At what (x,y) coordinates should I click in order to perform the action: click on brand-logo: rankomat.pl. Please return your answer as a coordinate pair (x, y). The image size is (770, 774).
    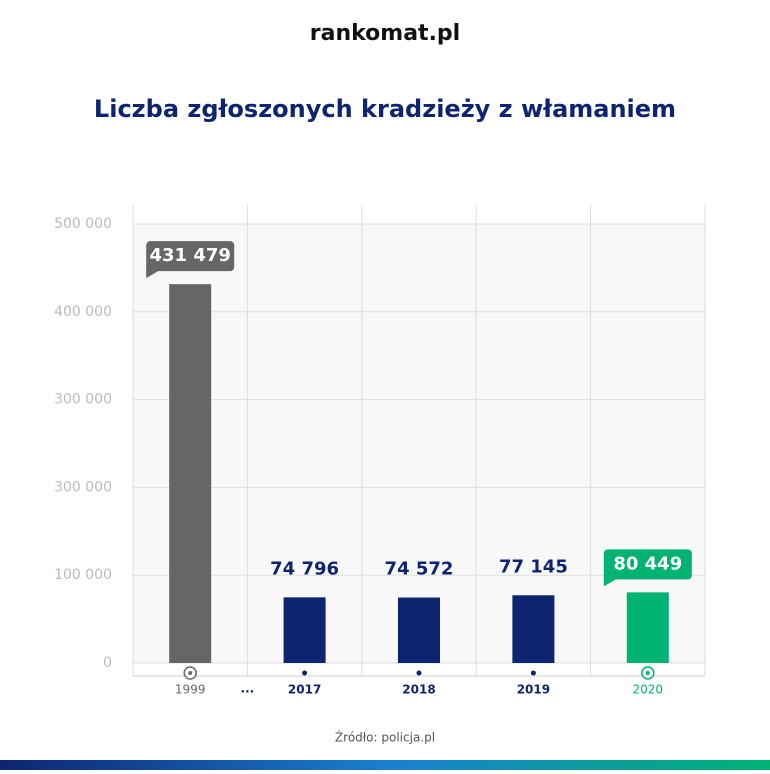
    Looking at the image, I should click on (385, 33).